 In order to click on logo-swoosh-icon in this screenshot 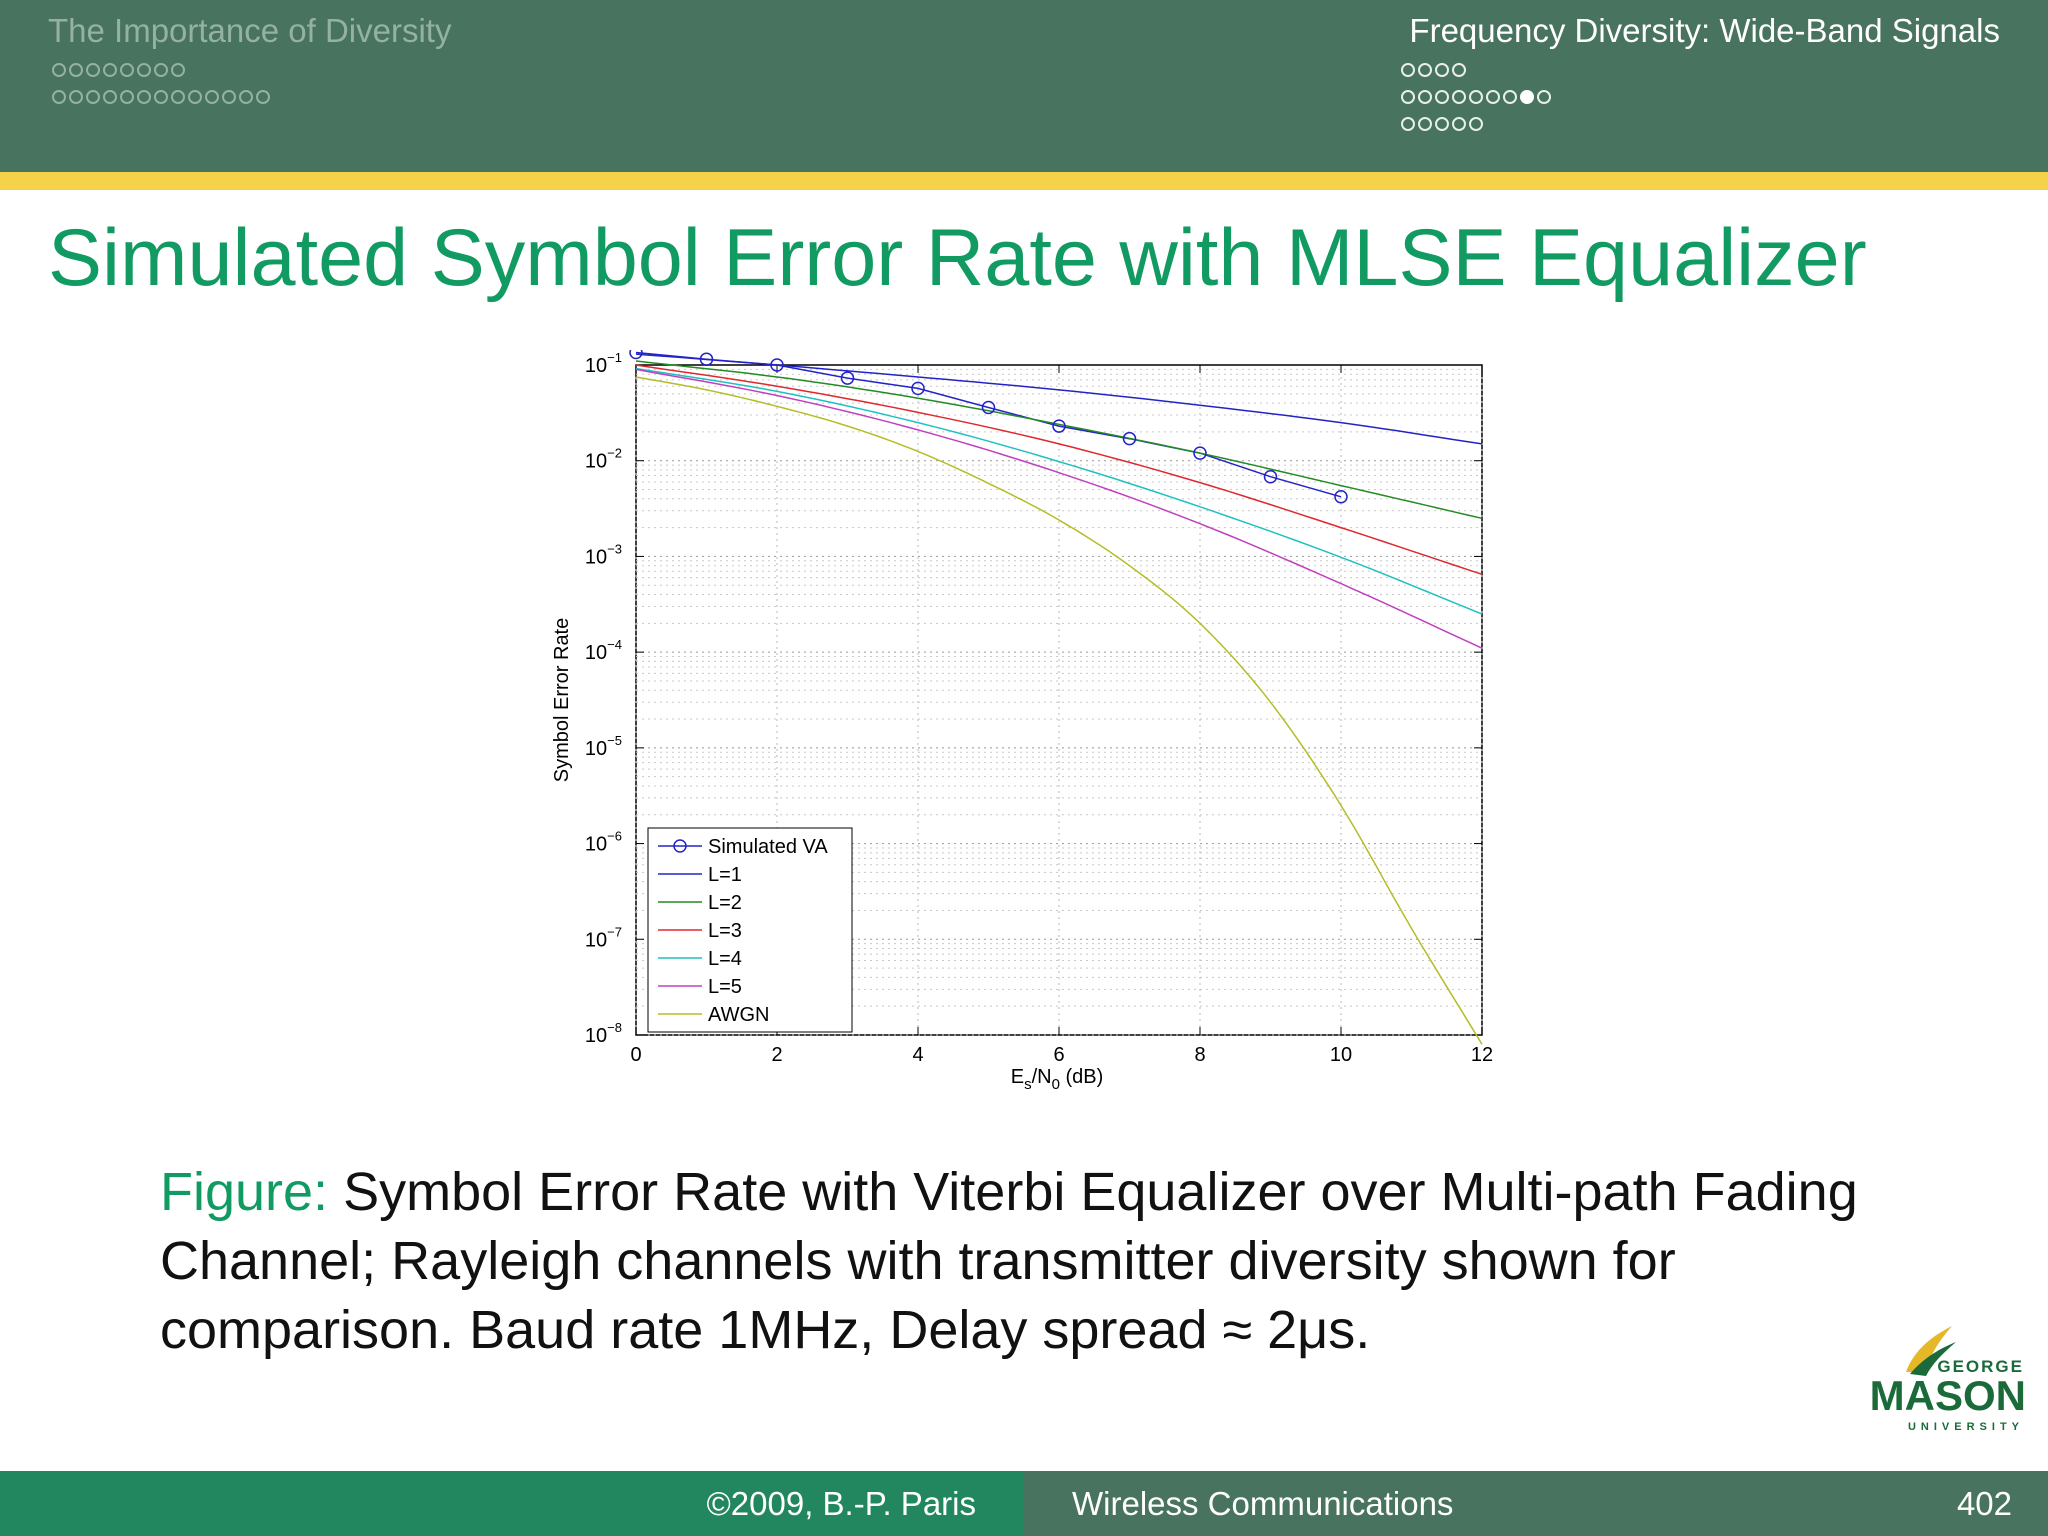, I will do `click(1933, 1359)`.